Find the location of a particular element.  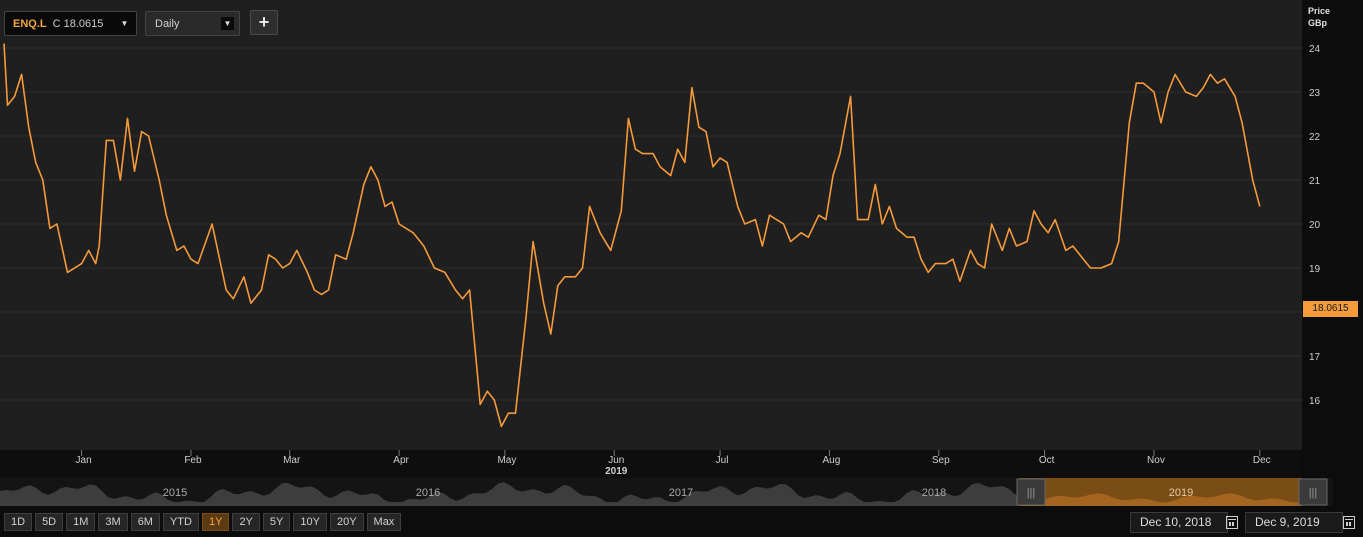

range-button-5d: 5D is located at coordinates (49, 522).